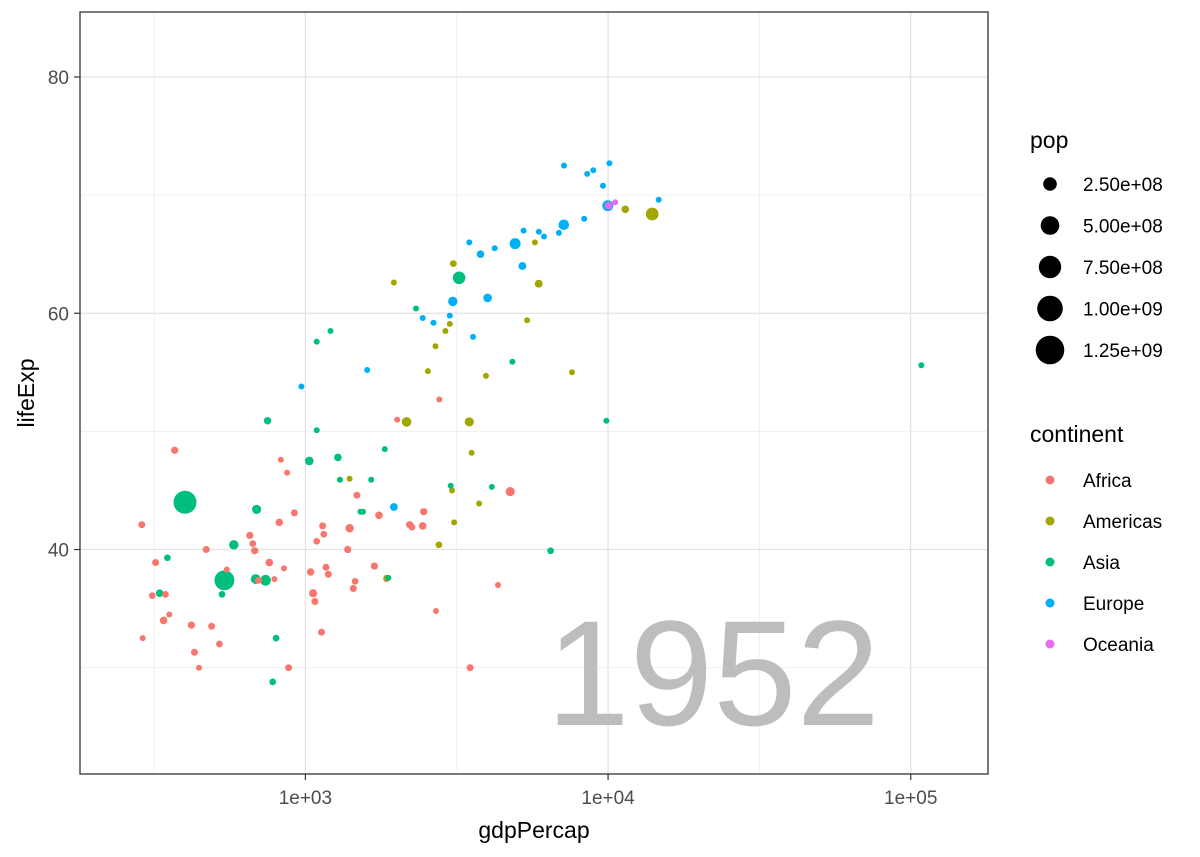 The image size is (1200, 857). Describe the element at coordinates (1123, 351) in the screenshot. I see `size-legend-label: 1.25e+09` at that location.